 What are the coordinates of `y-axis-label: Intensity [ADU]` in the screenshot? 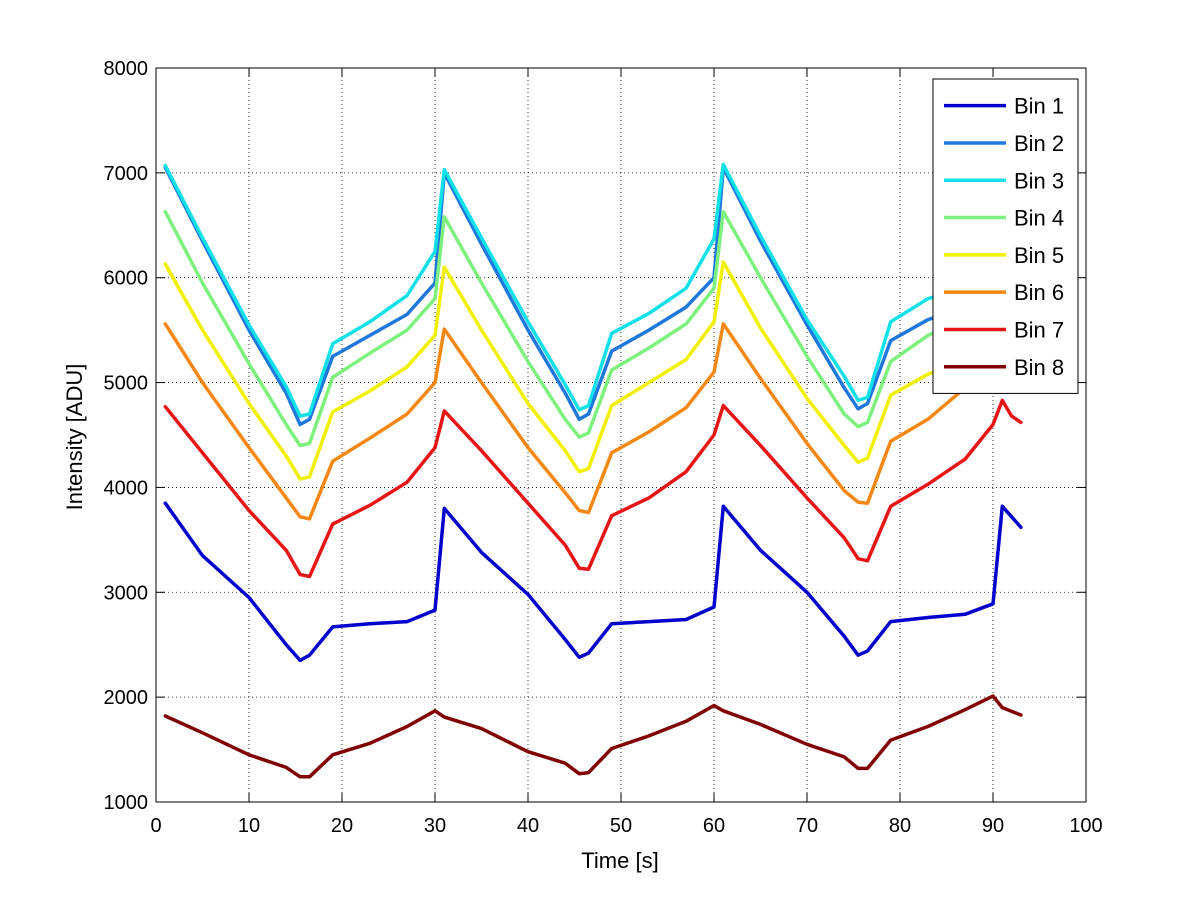 It's located at (74, 437).